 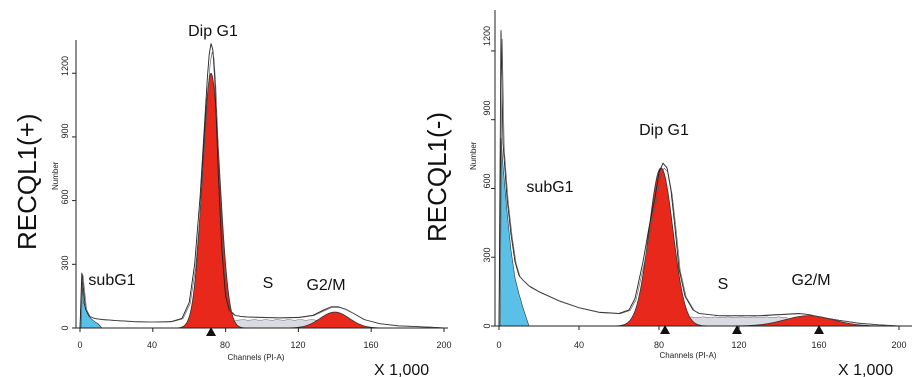 I want to click on x-axis-label-minus: Channels (PI-A), so click(x=688, y=355).